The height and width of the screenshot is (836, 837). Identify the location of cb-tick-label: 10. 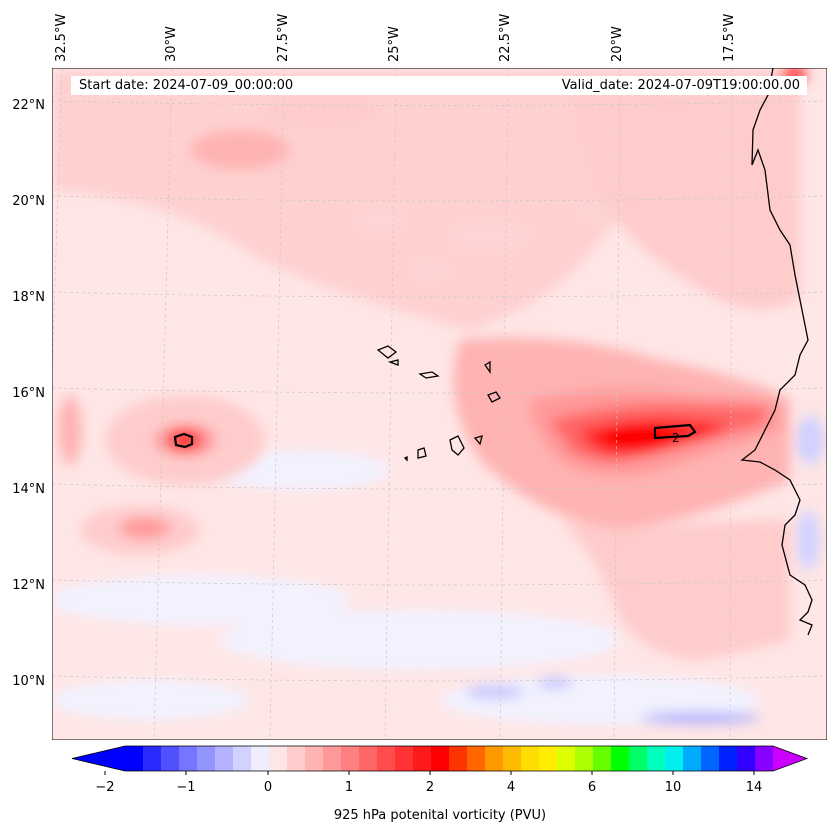
(673, 787).